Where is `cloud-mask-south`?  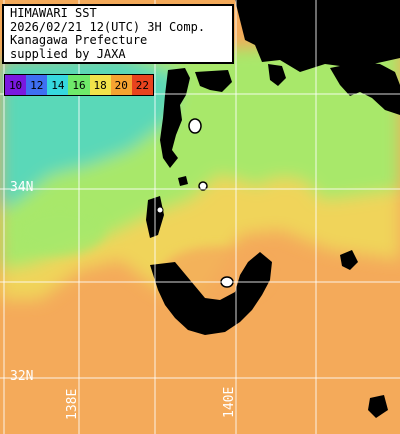 cloud-mask-south is located at coordinates (211, 293).